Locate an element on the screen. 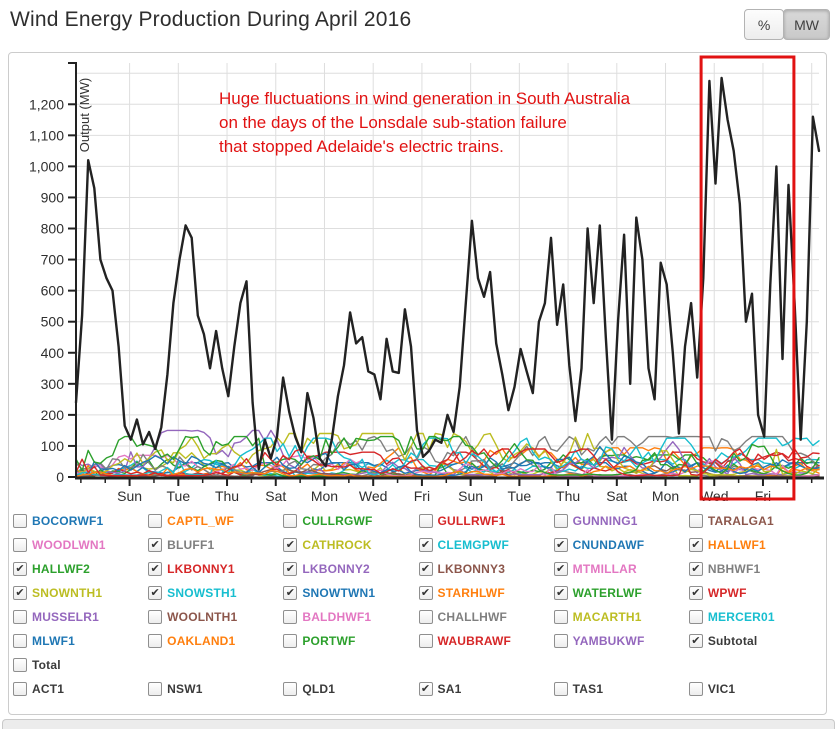 The height and width of the screenshot is (730, 837). legend-item-tas1: ✔ TAS1 is located at coordinates (621, 689).